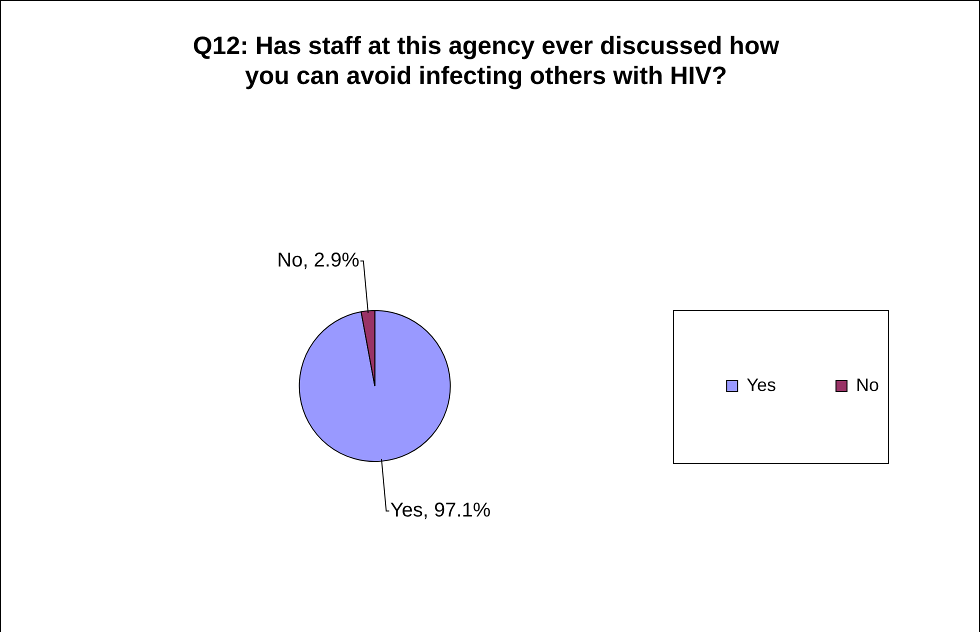 This screenshot has width=980, height=632. I want to click on data-label: No, 2.9%, so click(318, 261).